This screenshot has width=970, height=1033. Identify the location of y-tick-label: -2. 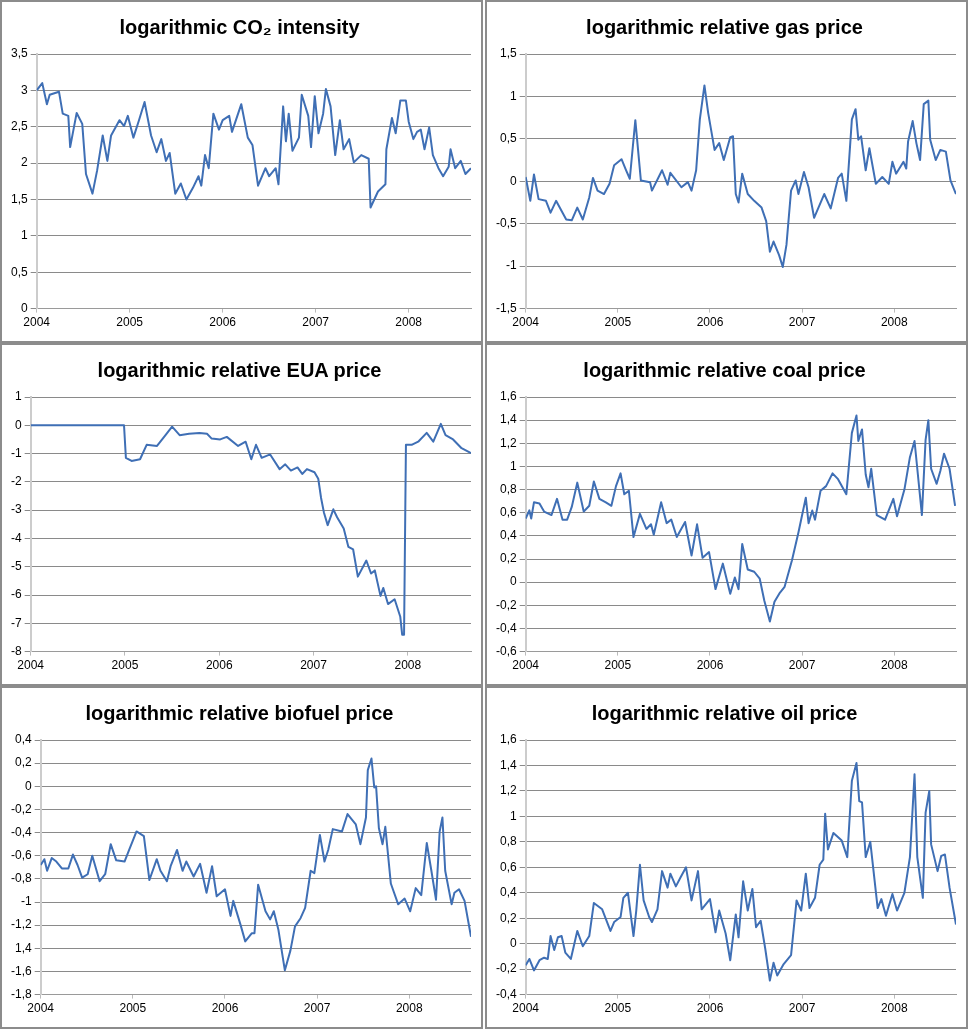
(16, 481).